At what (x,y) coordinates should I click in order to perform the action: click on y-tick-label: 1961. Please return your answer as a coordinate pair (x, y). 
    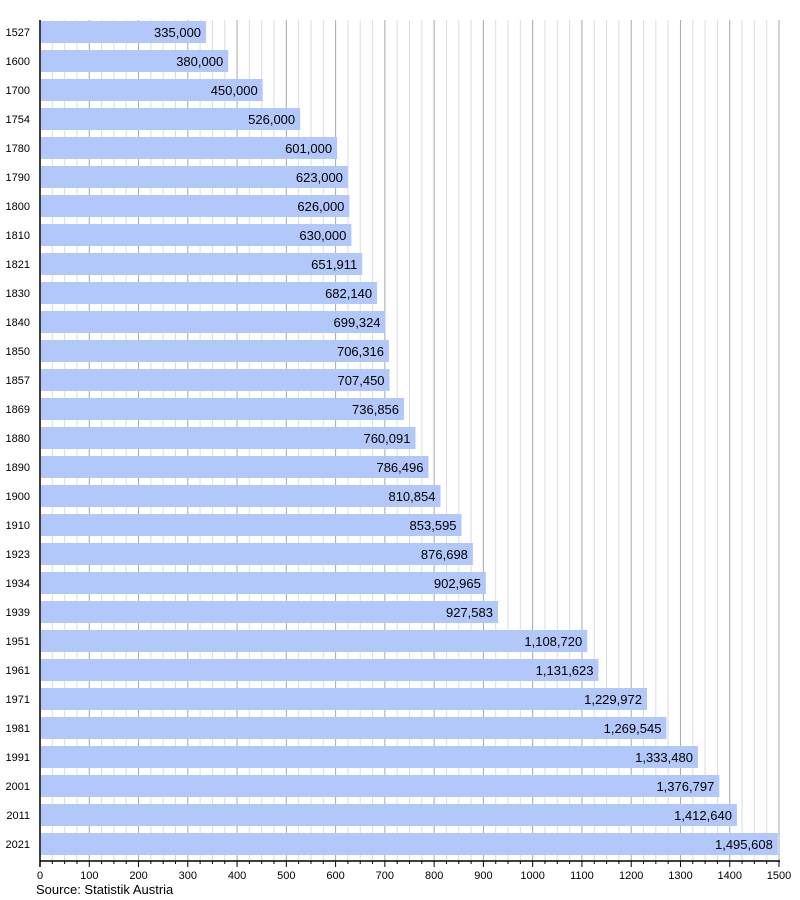
    Looking at the image, I should click on (18, 671).